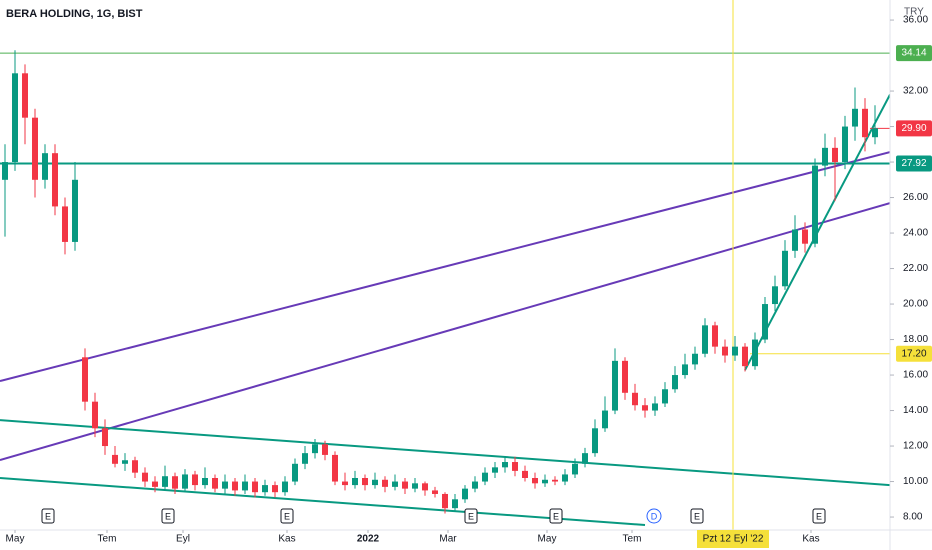  What do you see at coordinates (183, 539) in the screenshot?
I see `x-tick-label: Eyl` at bounding box center [183, 539].